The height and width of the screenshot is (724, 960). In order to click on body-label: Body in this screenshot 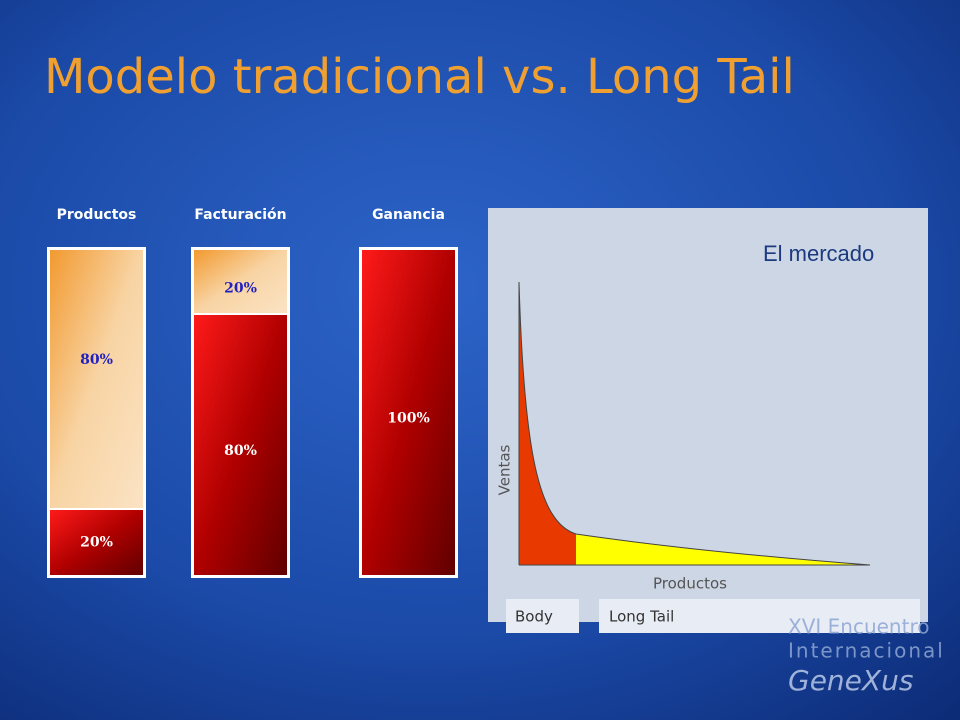, I will do `click(534, 617)`.